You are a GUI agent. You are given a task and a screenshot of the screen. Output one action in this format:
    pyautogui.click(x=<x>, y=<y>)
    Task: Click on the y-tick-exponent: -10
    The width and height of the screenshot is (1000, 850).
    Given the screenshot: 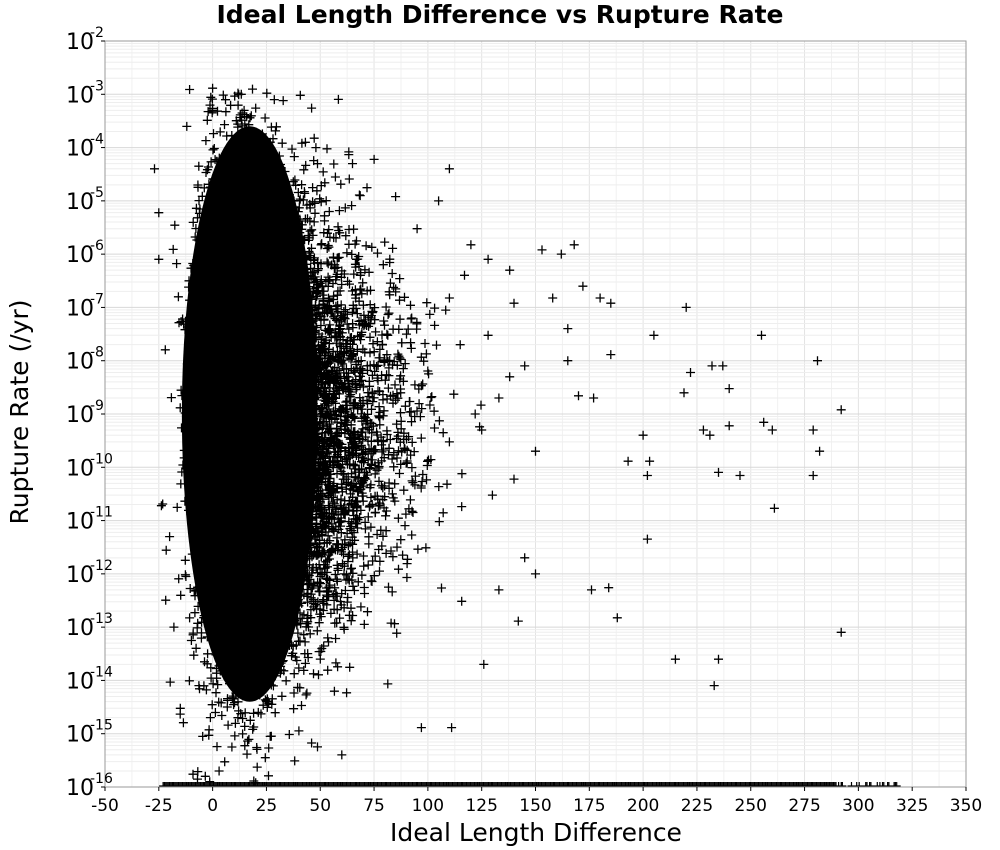 What is the action you would take?
    pyautogui.click(x=101, y=459)
    